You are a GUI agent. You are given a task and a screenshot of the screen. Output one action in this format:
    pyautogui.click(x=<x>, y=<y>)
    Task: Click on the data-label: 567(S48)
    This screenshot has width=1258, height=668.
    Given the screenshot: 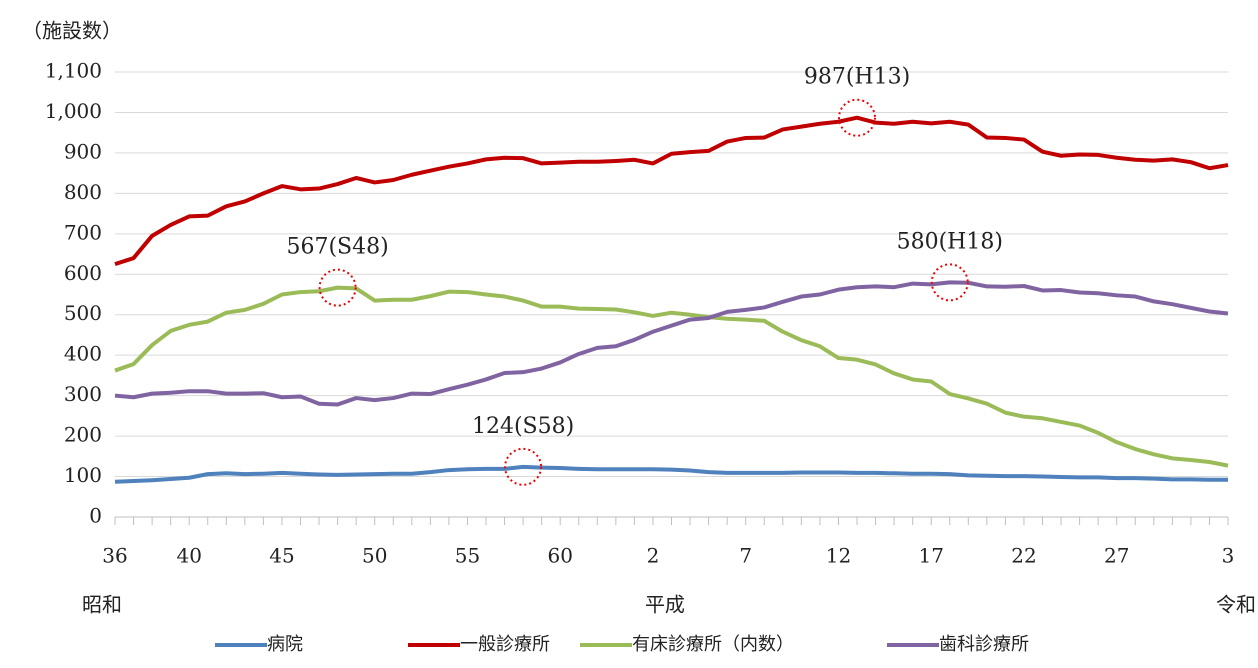 What is the action you would take?
    pyautogui.click(x=337, y=247)
    